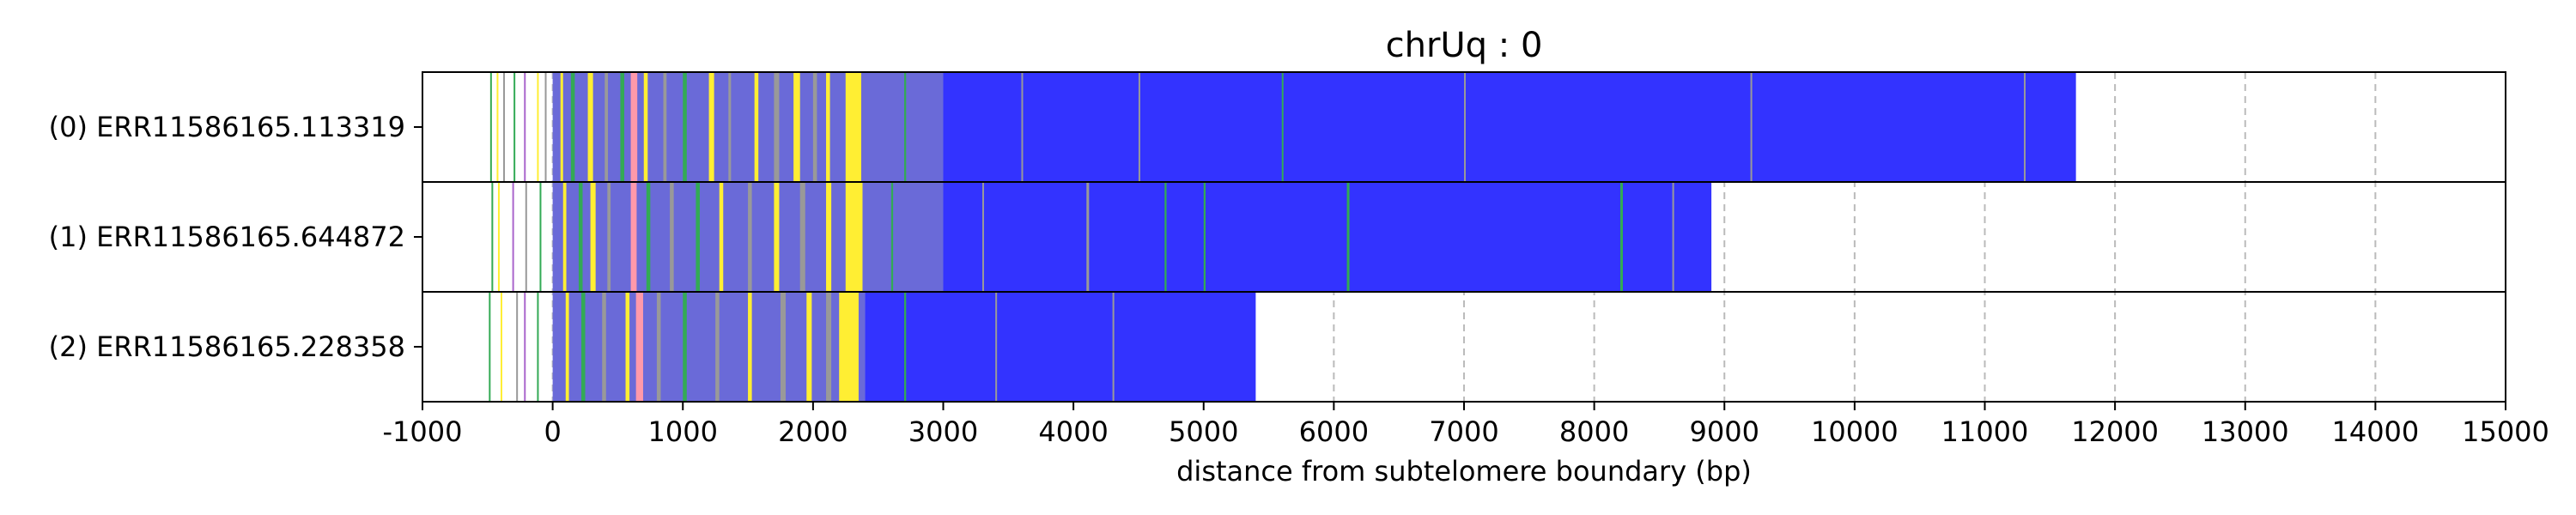 The image size is (2576, 515). What do you see at coordinates (1334, 431) in the screenshot?
I see `x-tick-label: 6000` at bounding box center [1334, 431].